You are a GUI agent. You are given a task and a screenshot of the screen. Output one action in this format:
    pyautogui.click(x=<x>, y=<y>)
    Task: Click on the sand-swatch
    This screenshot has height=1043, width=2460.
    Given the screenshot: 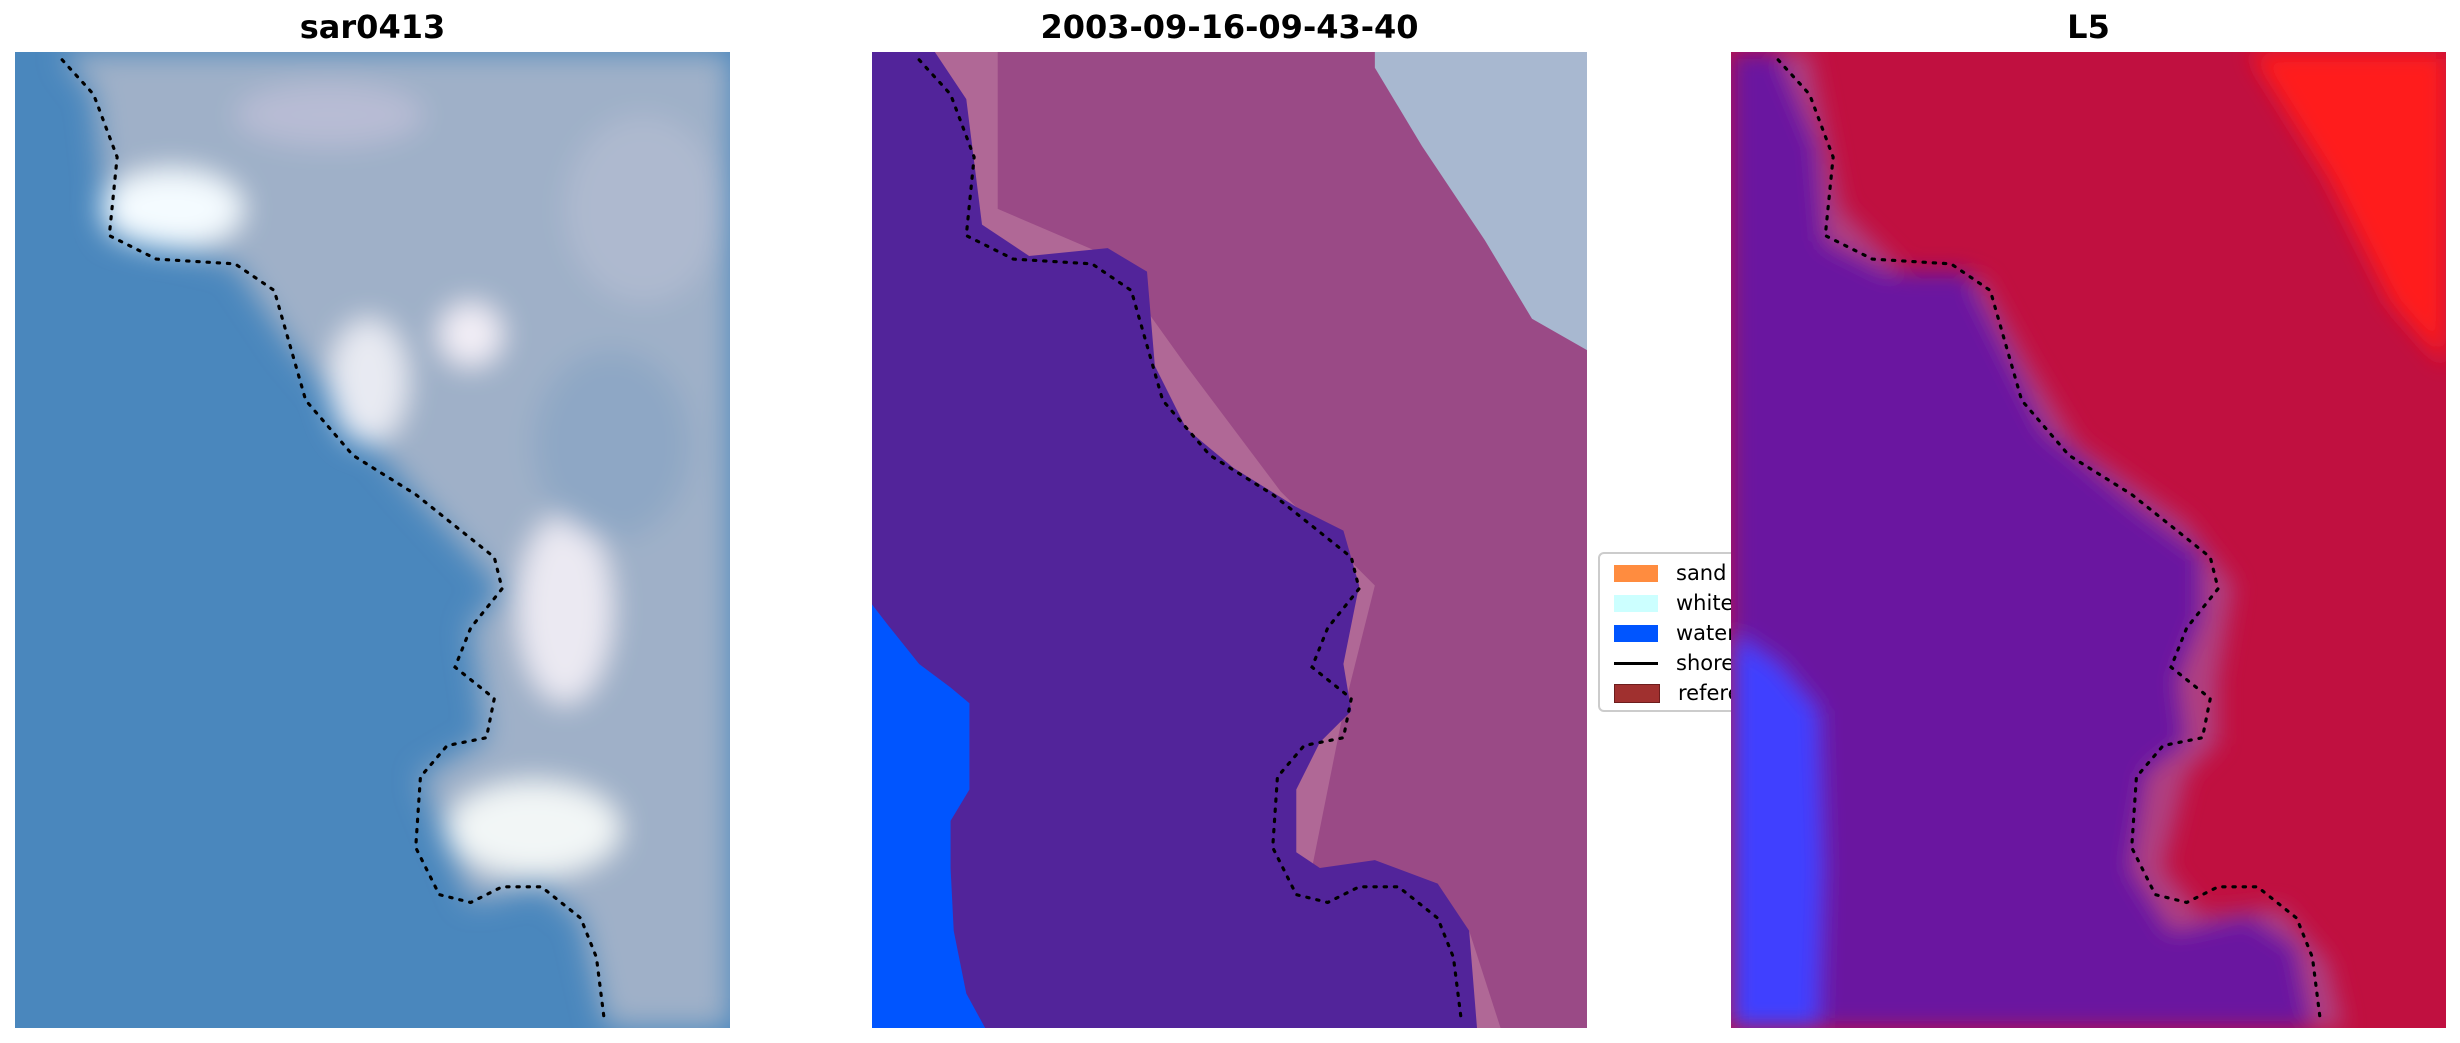 What is the action you would take?
    pyautogui.click(x=1636, y=573)
    